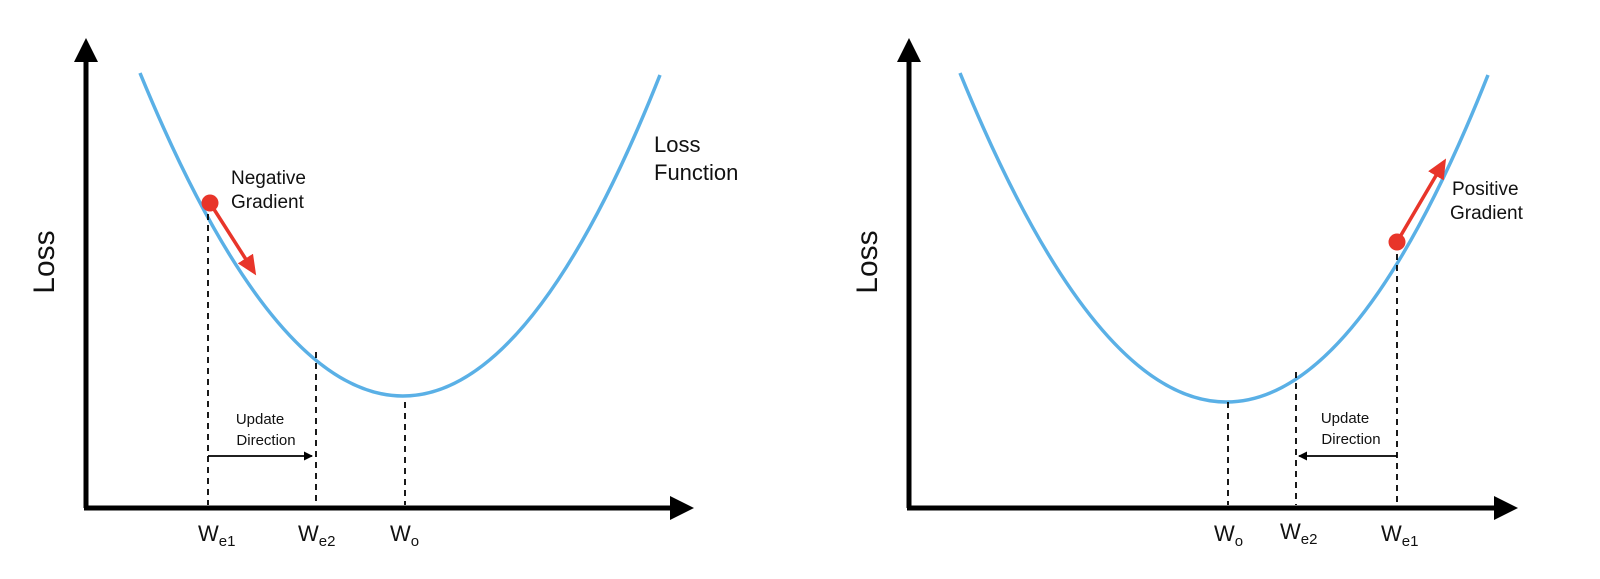 The image size is (1600, 579). Describe the element at coordinates (260, 419) in the screenshot. I see `left-update-label-line1: Update` at that location.